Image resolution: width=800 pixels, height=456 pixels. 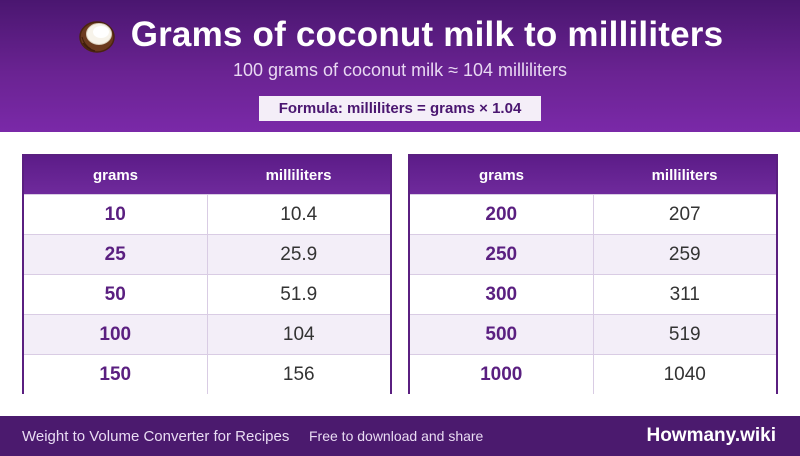 I want to click on milliliters-cell: 25.9, so click(x=299, y=254).